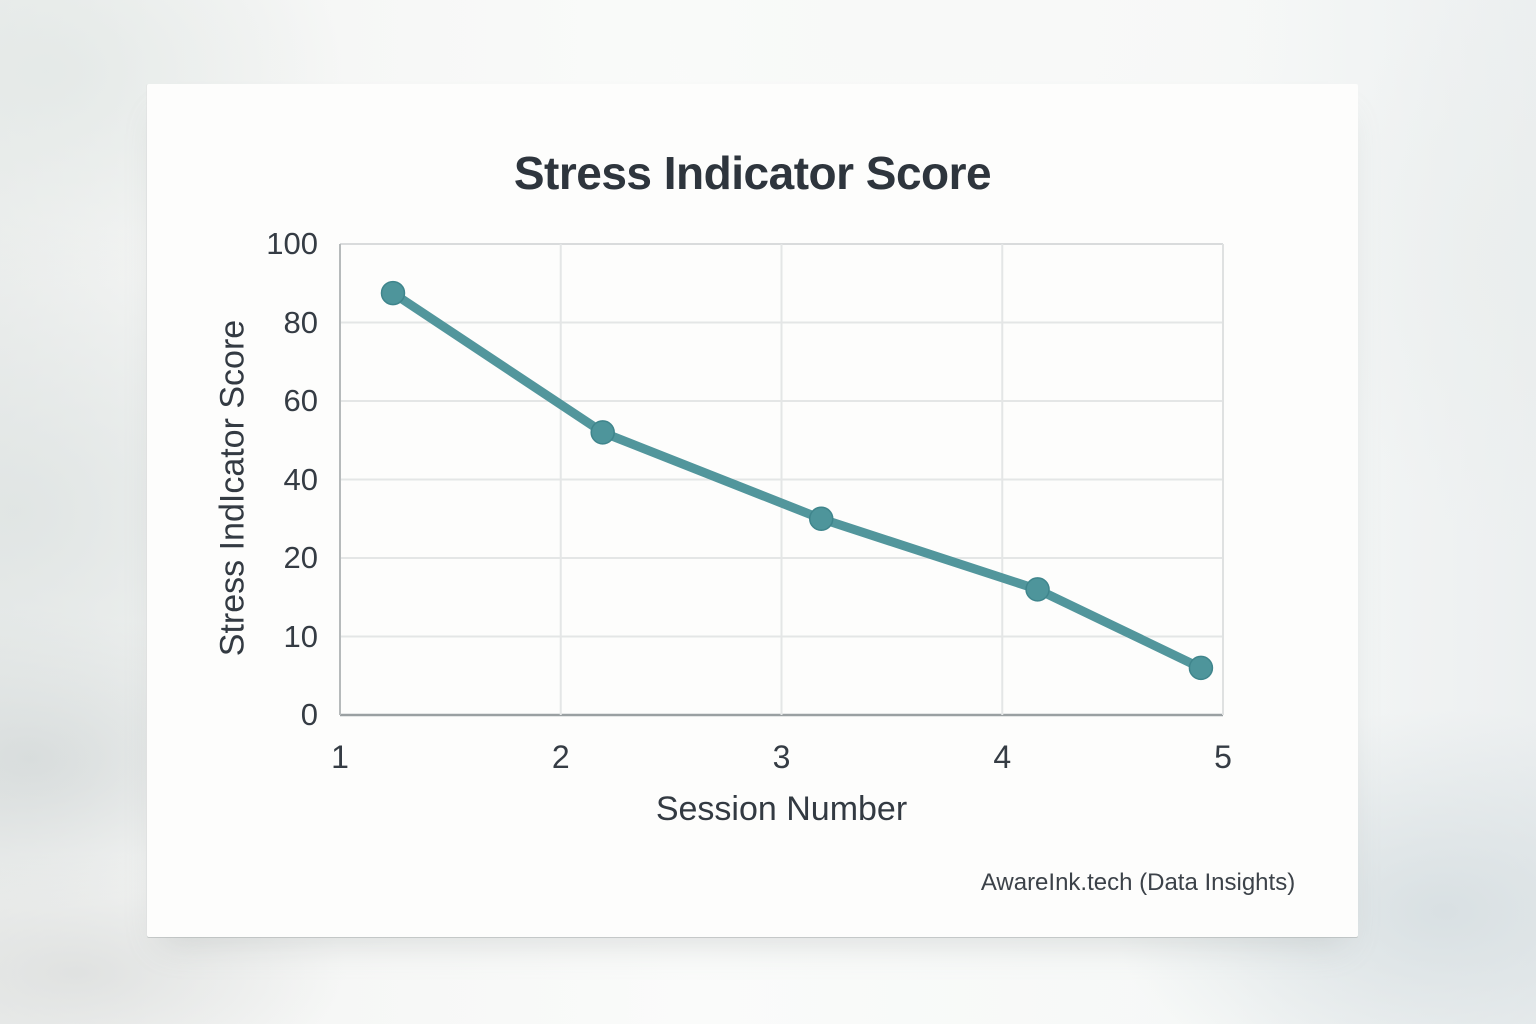 This screenshot has height=1024, width=1536. Describe the element at coordinates (340, 757) in the screenshot. I see `x-tick-label: 1` at that location.